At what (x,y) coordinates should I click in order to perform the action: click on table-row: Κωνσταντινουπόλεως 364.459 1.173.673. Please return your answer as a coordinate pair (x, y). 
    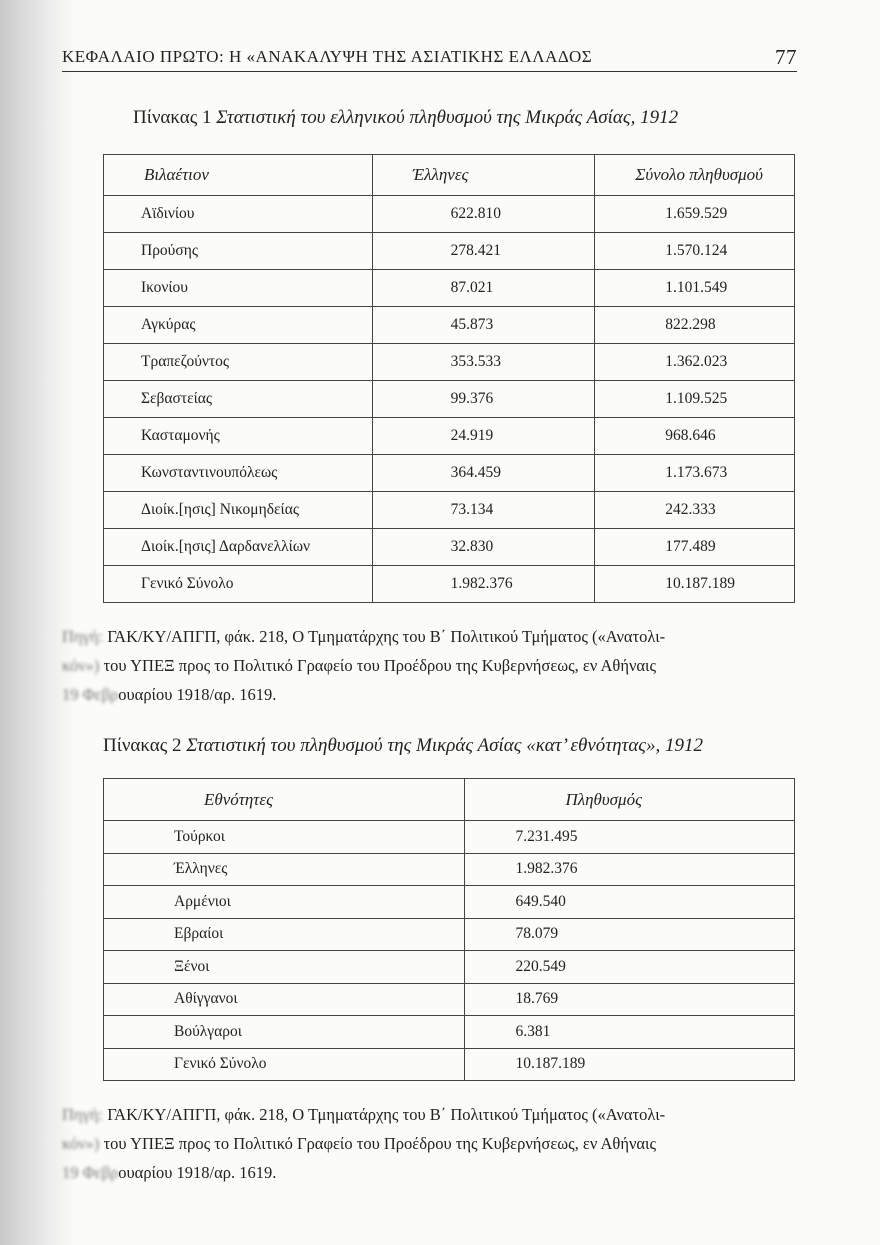
    Looking at the image, I should click on (449, 473).